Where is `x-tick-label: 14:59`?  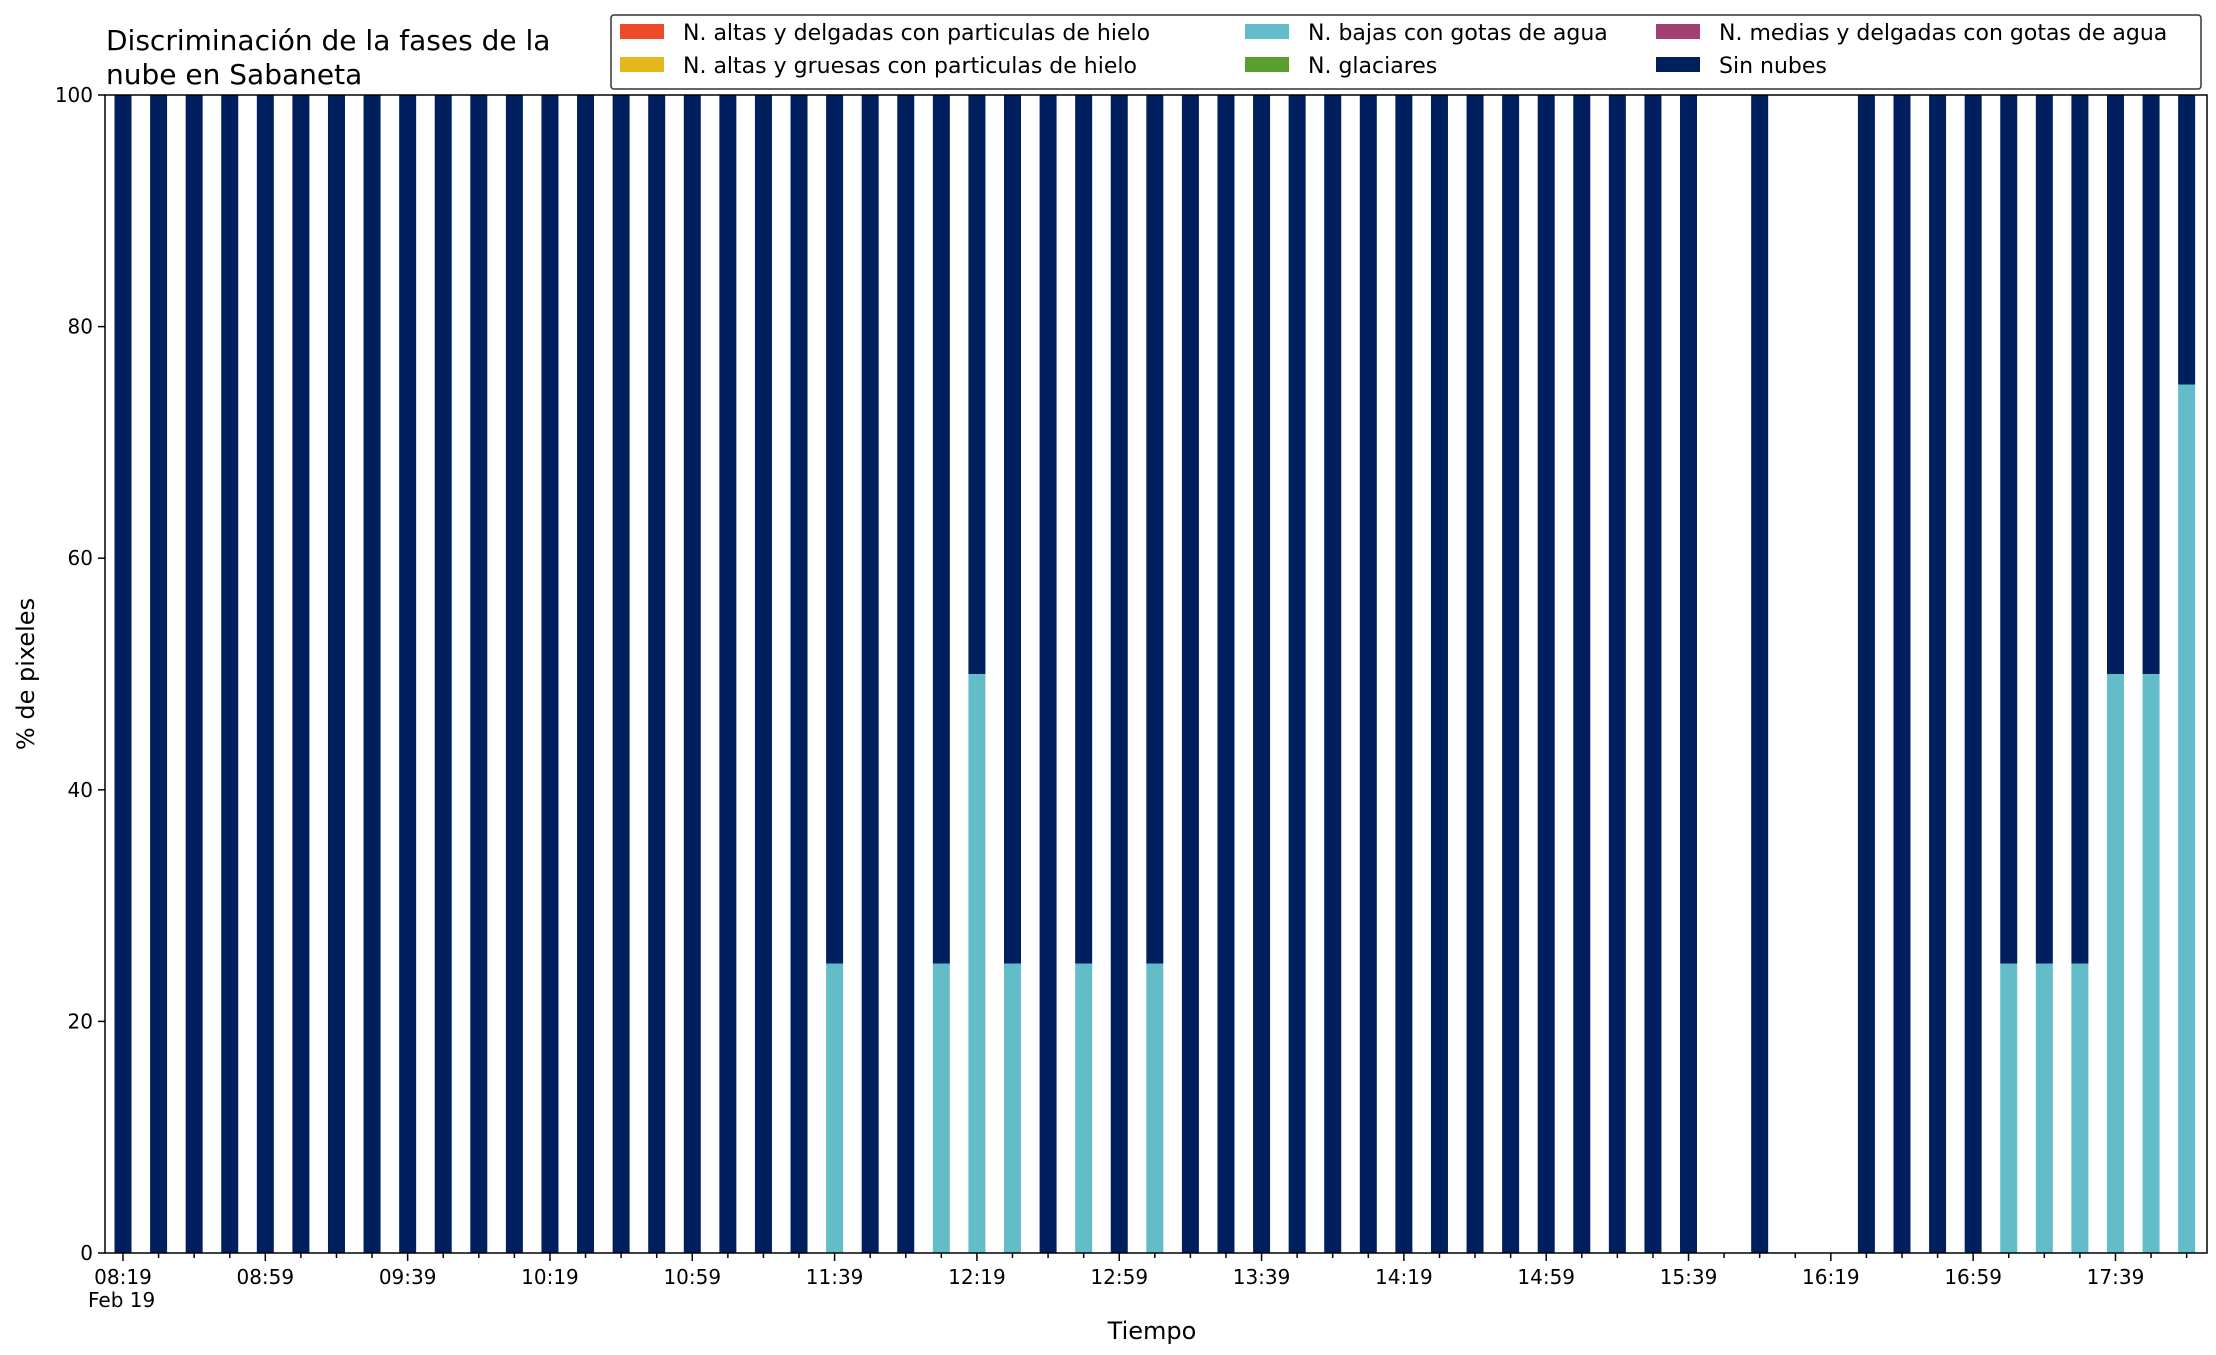
x-tick-label: 14:59 is located at coordinates (1546, 1277).